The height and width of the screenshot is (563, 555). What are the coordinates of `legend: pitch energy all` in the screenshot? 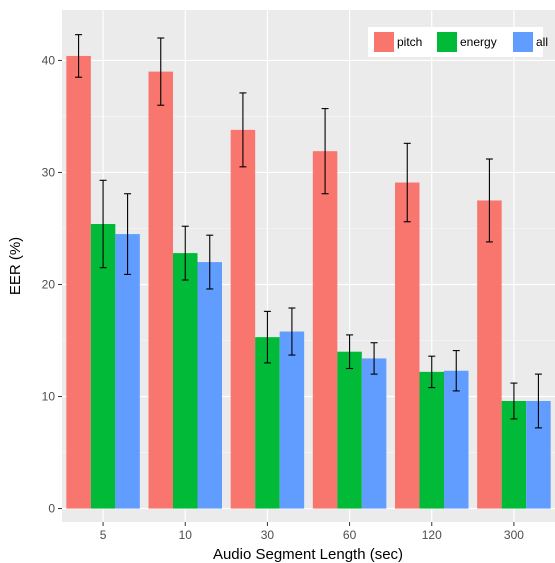 It's located at (458, 42).